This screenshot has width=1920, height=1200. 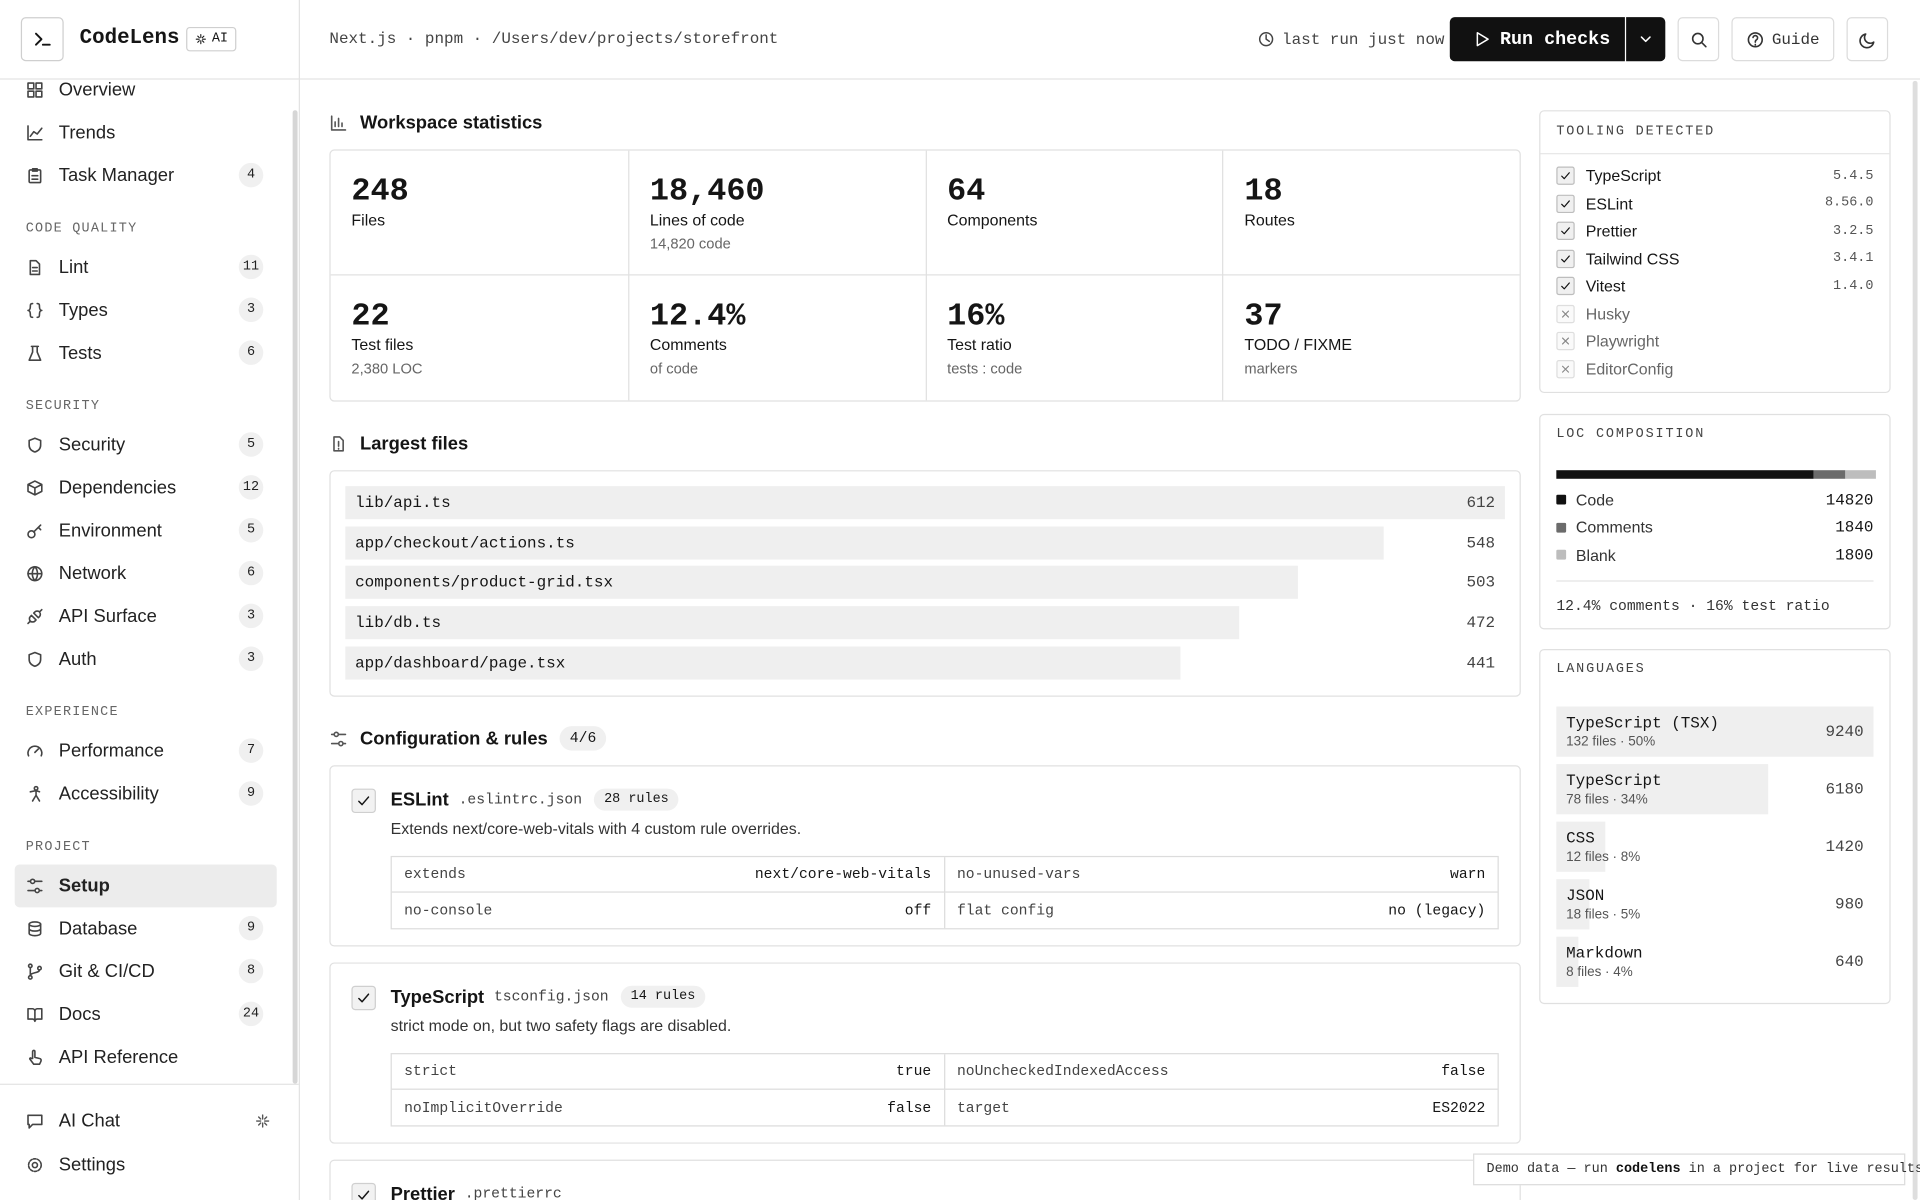 I want to click on config-setting: noUncheckedIndexedAccess false, so click(x=1221, y=1072).